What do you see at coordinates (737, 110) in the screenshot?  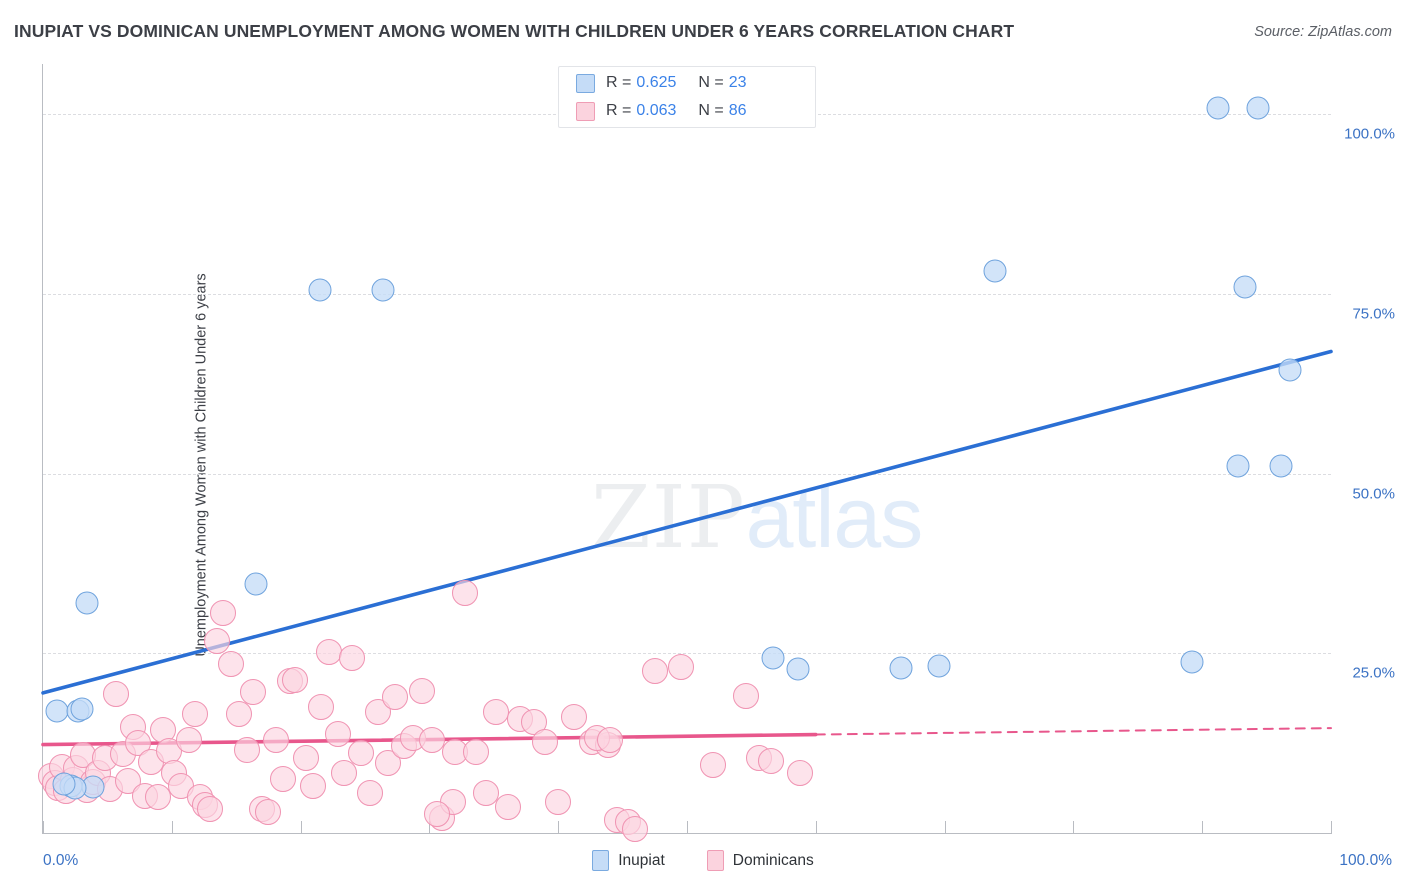 I see `n-value-dominicans: 86` at bounding box center [737, 110].